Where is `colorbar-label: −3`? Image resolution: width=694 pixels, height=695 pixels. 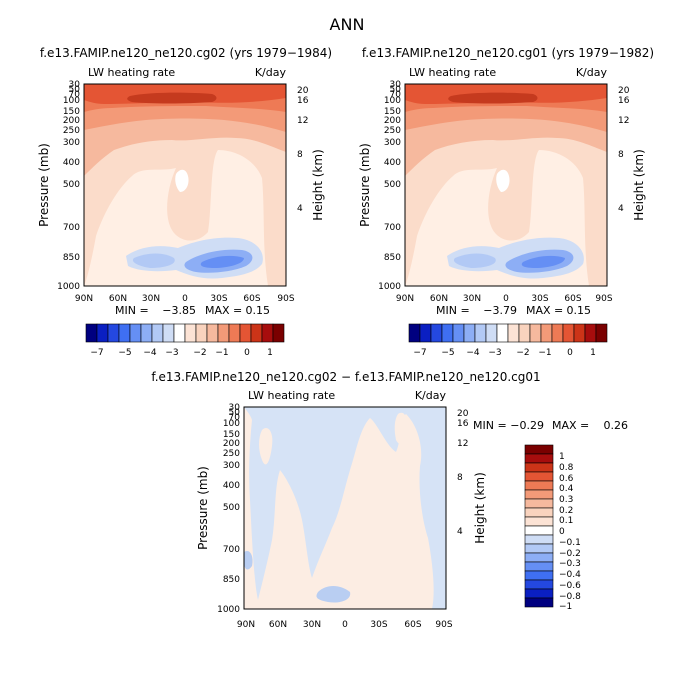
colorbar-label: −3 is located at coordinates (494, 353).